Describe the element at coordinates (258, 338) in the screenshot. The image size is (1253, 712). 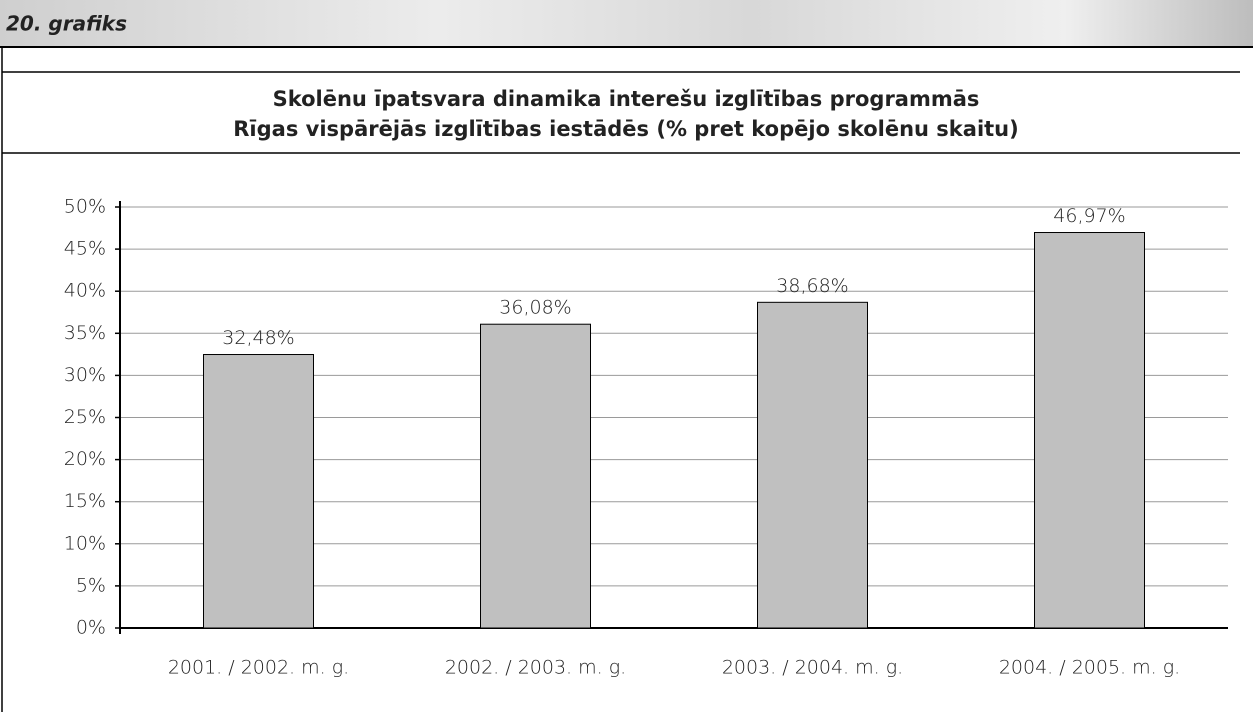
I see `data-label: 32,48%` at that location.